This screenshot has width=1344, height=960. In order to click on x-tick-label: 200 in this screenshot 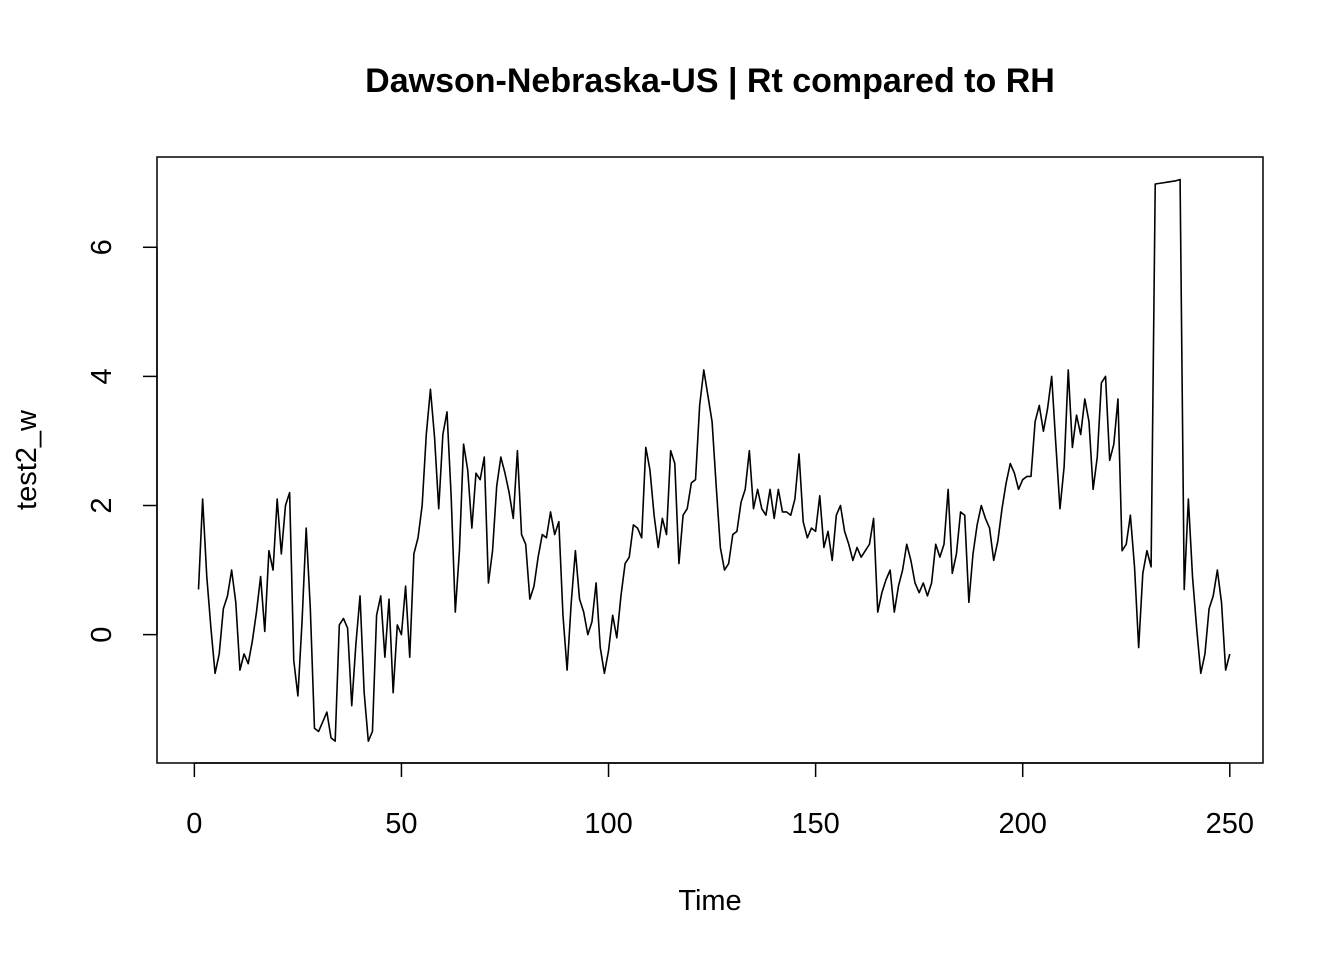, I will do `click(1023, 824)`.